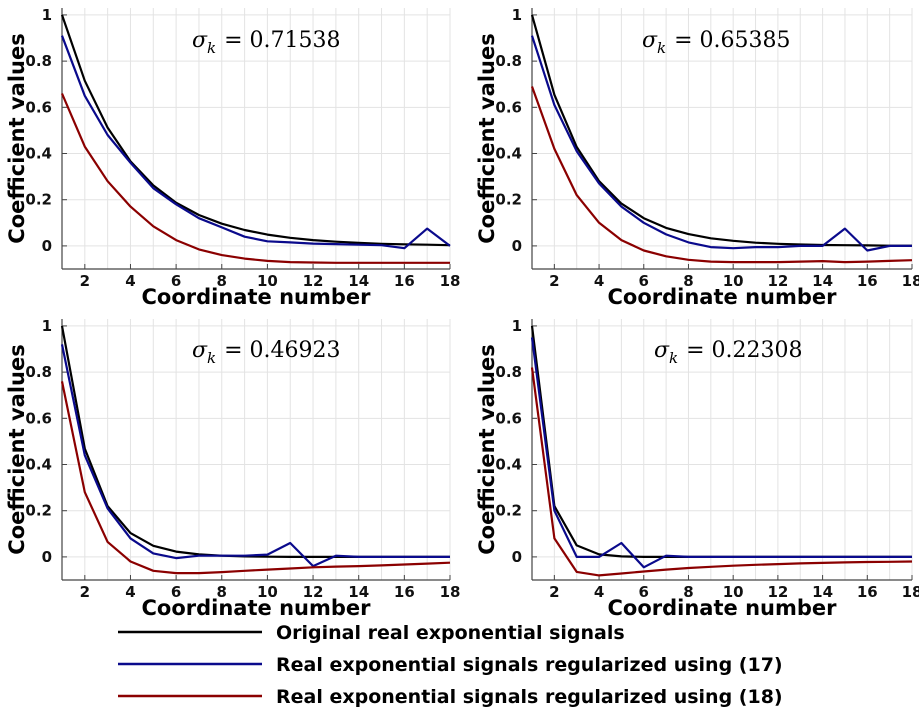 The height and width of the screenshot is (714, 919). What do you see at coordinates (732, 40) in the screenshot?
I see `sigma-value: = 0.65385` at bounding box center [732, 40].